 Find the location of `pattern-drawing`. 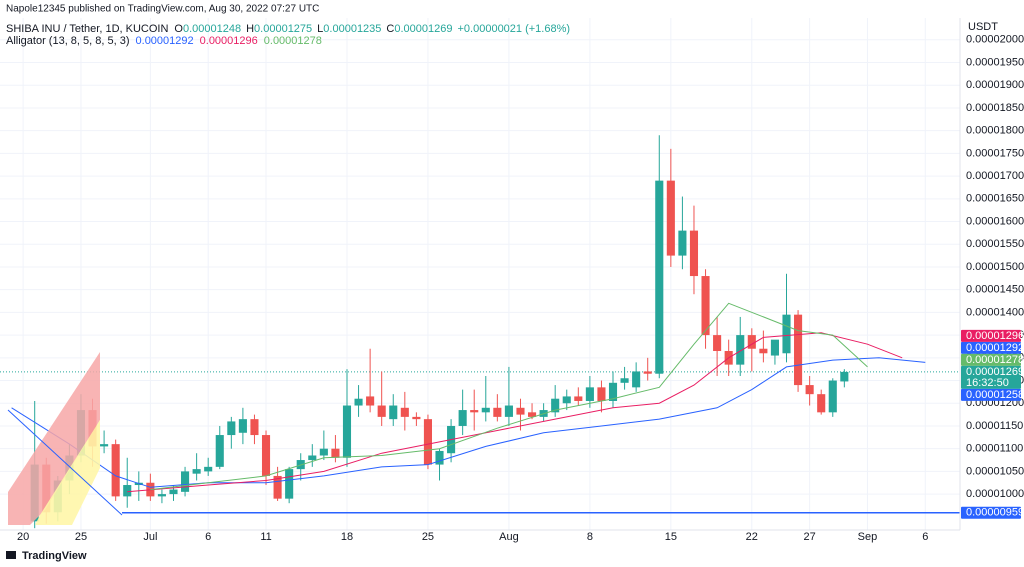

pattern-drawing is located at coordinates (54, 438).